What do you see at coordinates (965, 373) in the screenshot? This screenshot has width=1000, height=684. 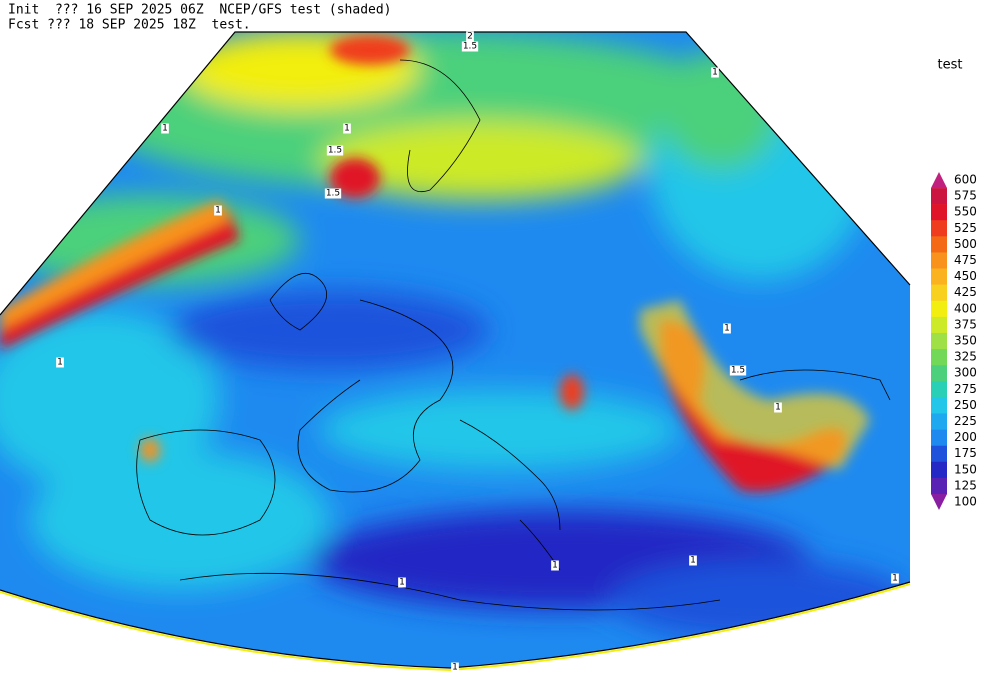 I see `colorbar-label: 300` at bounding box center [965, 373].